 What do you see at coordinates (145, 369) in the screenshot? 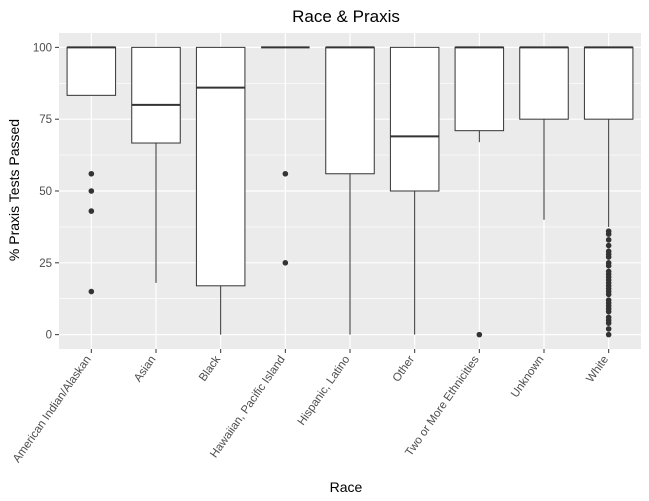
I see `x-tick-label: Asian` at bounding box center [145, 369].